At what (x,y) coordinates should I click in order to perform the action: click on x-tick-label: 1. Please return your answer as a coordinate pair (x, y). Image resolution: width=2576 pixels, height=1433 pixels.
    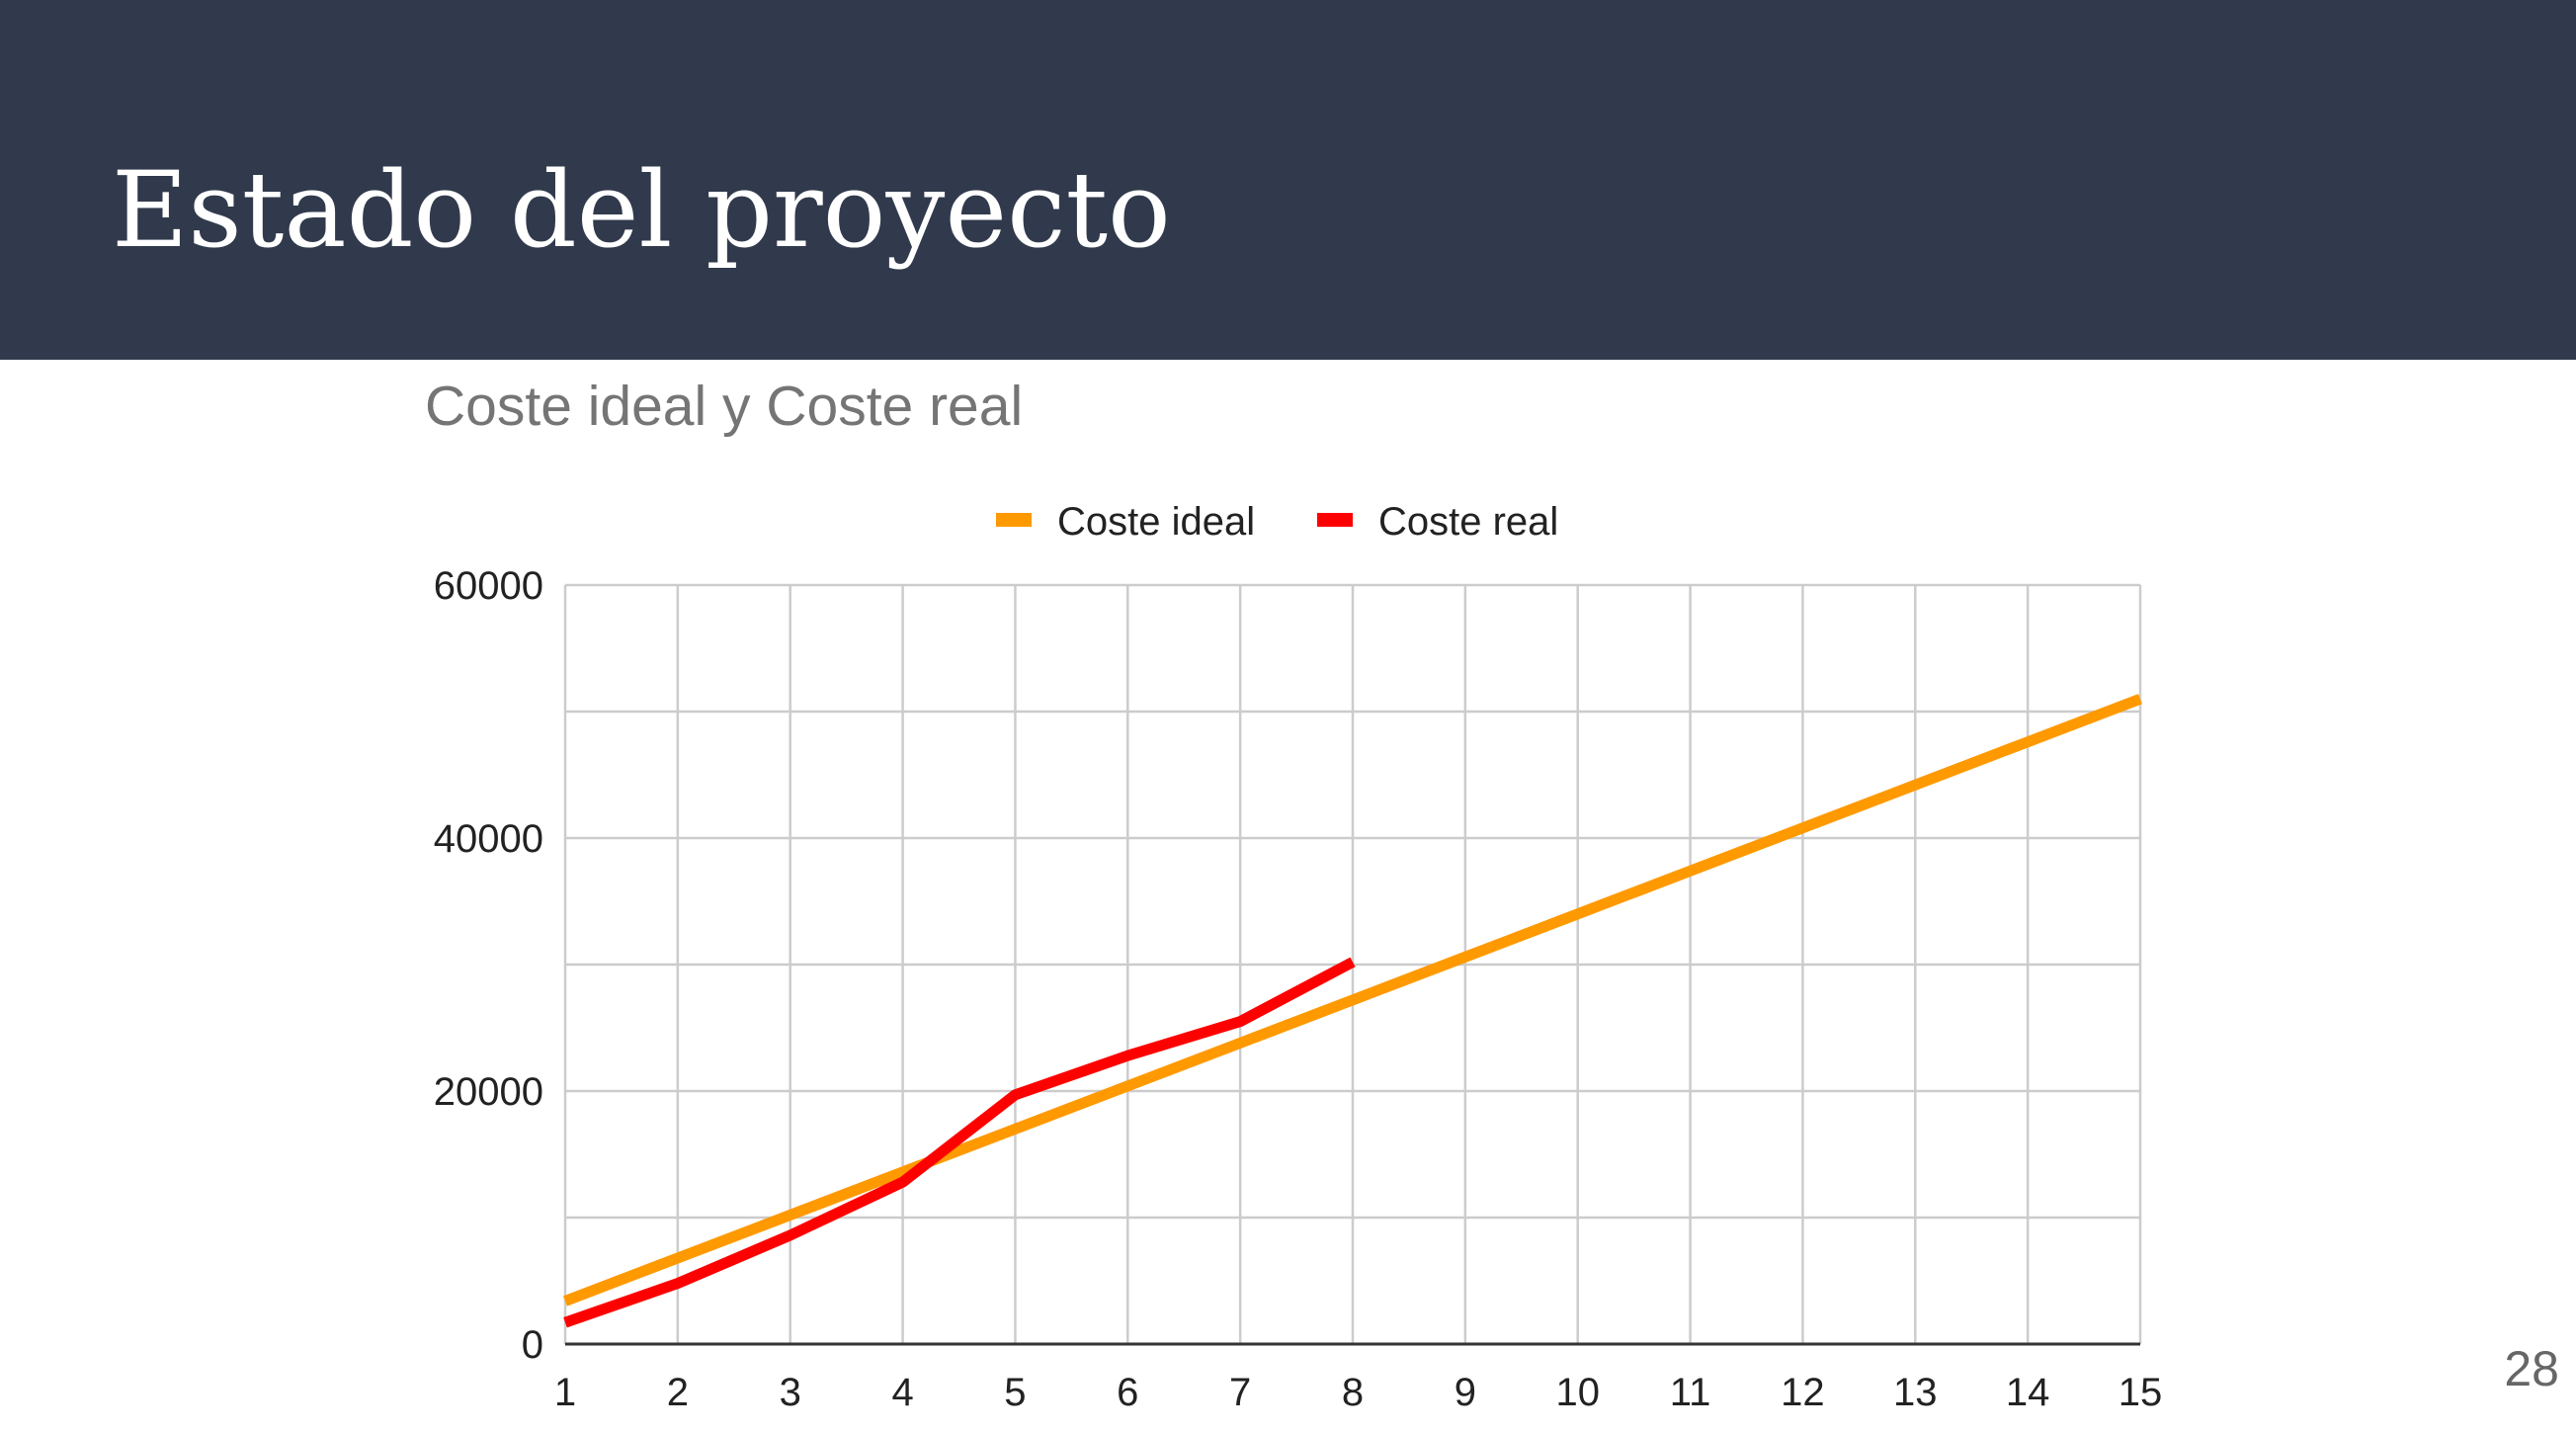
    Looking at the image, I should click on (565, 1392).